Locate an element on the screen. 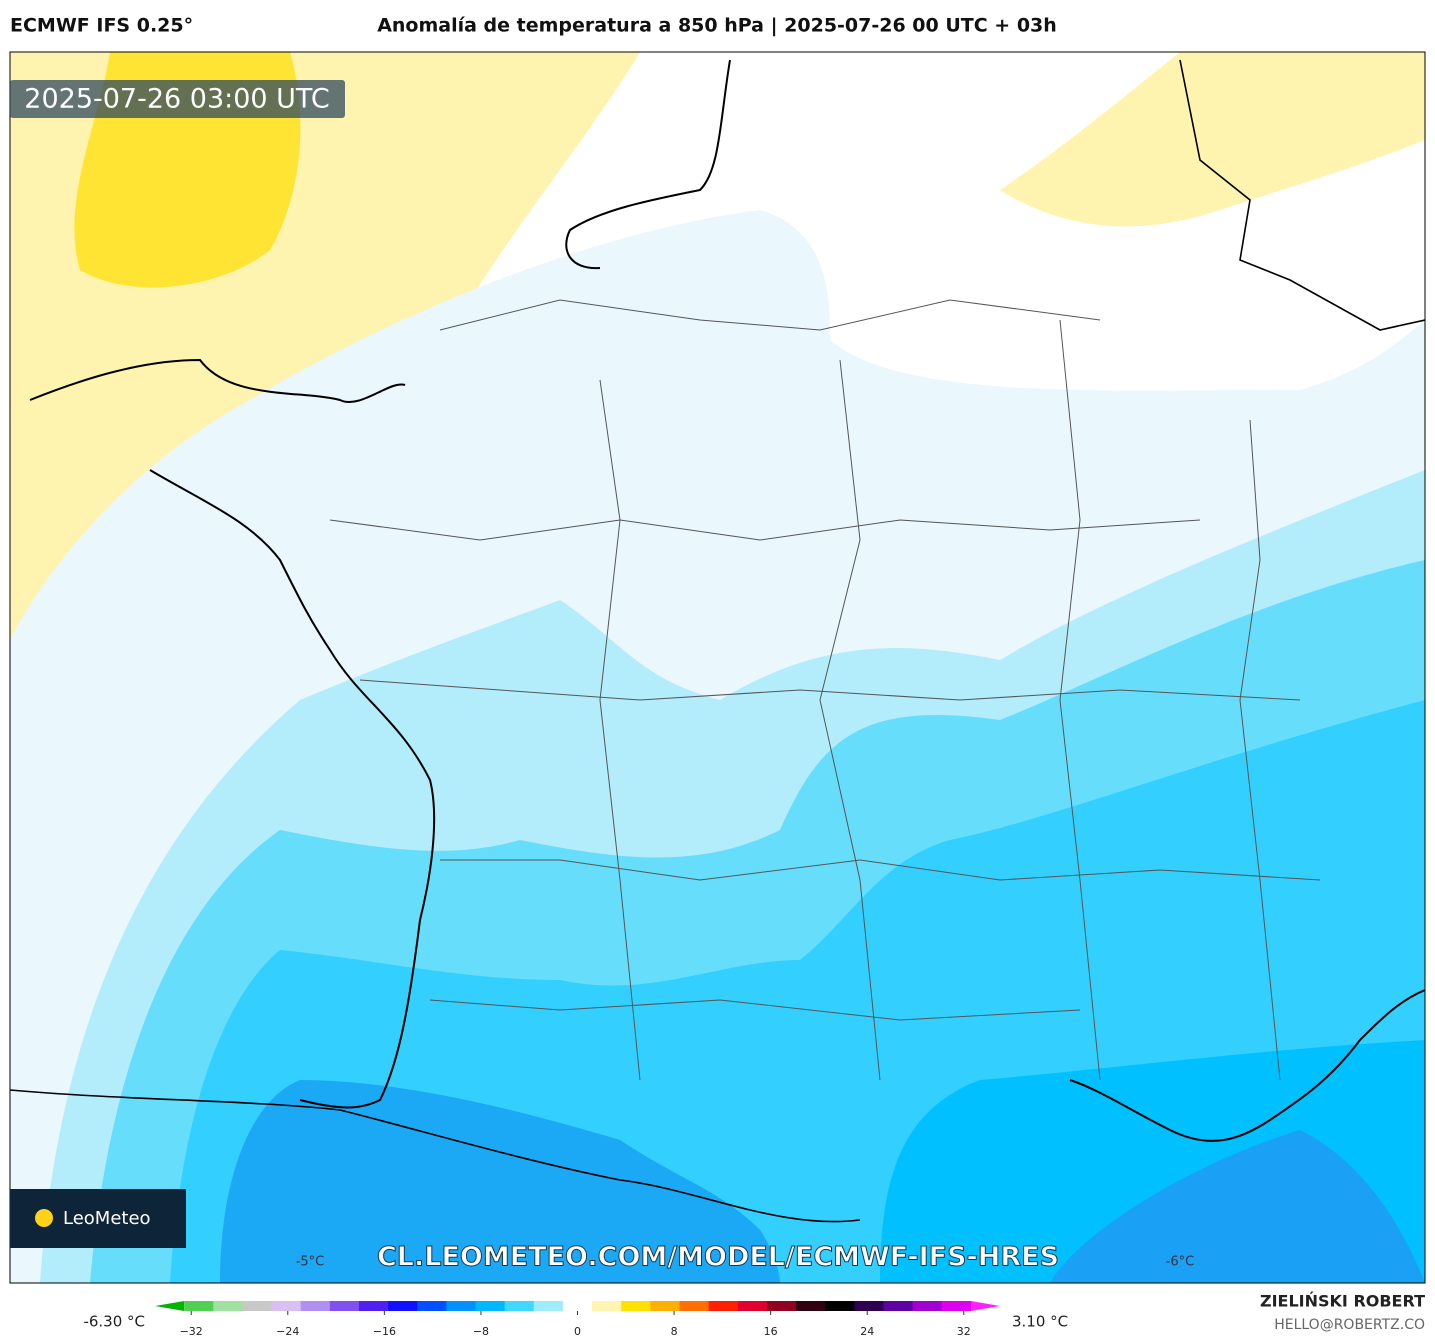 The image size is (1435, 1343). colorbar-max-label: 3.10 °C is located at coordinates (1040, 1322).